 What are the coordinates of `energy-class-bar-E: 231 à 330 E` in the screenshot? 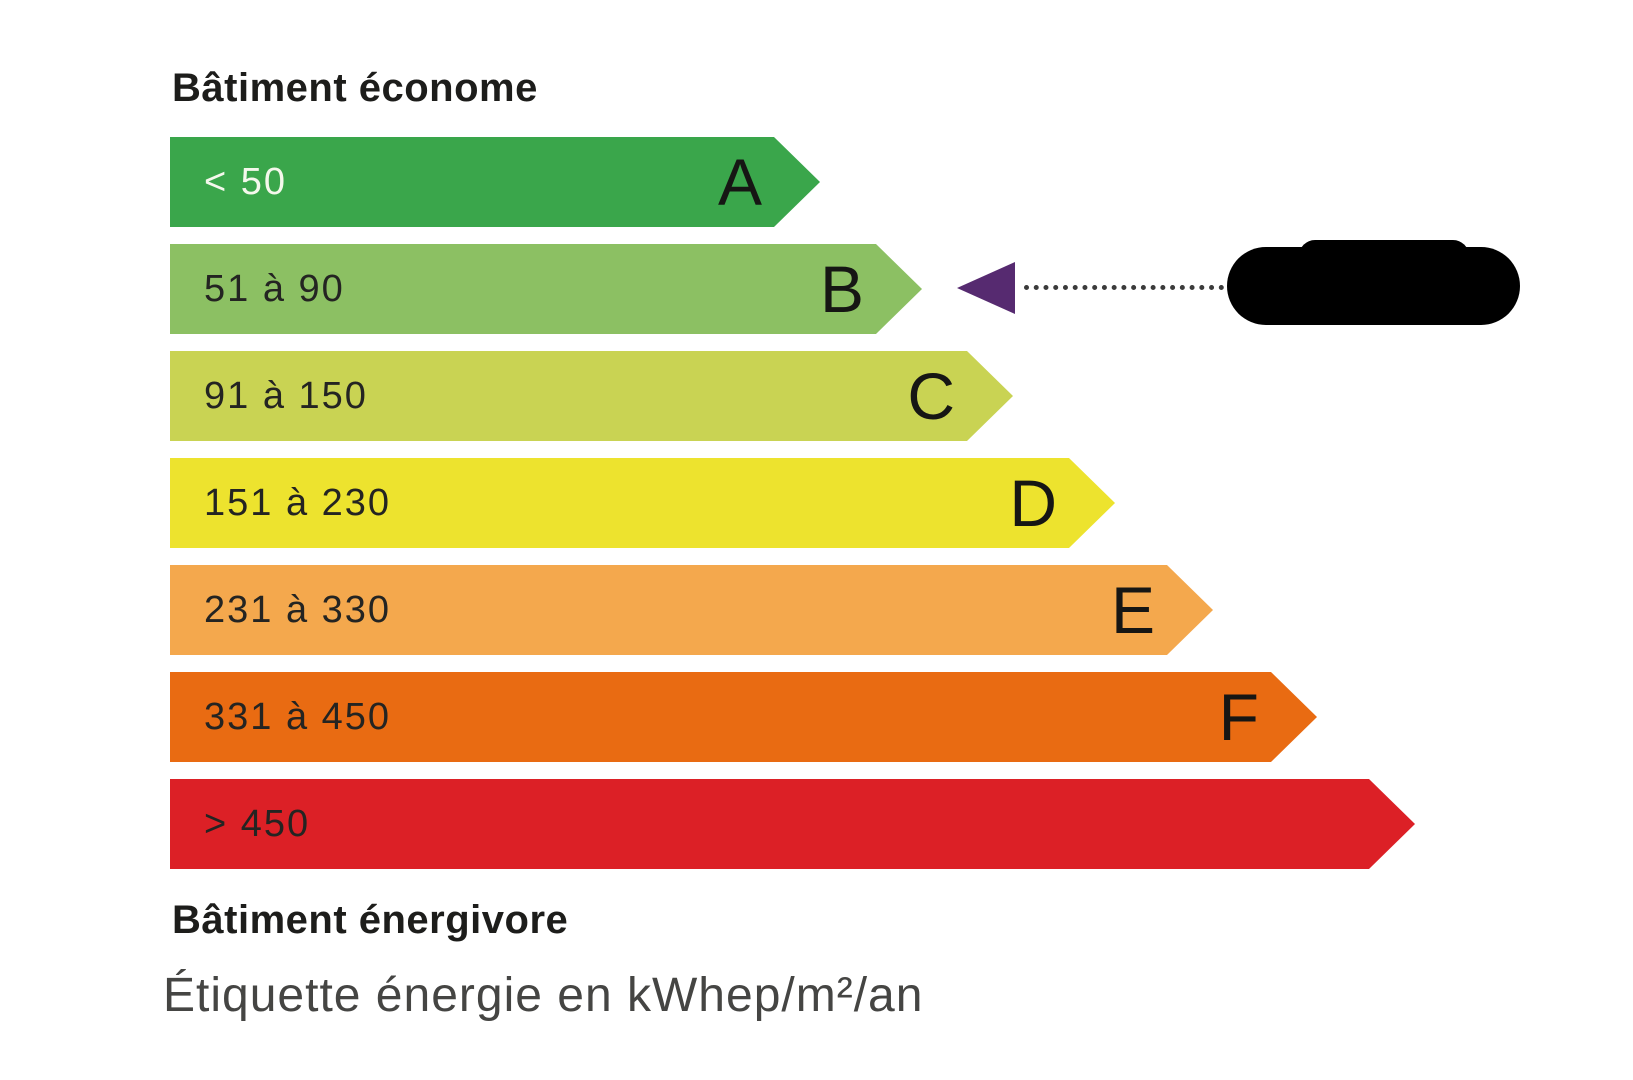 It's located at (691, 610).